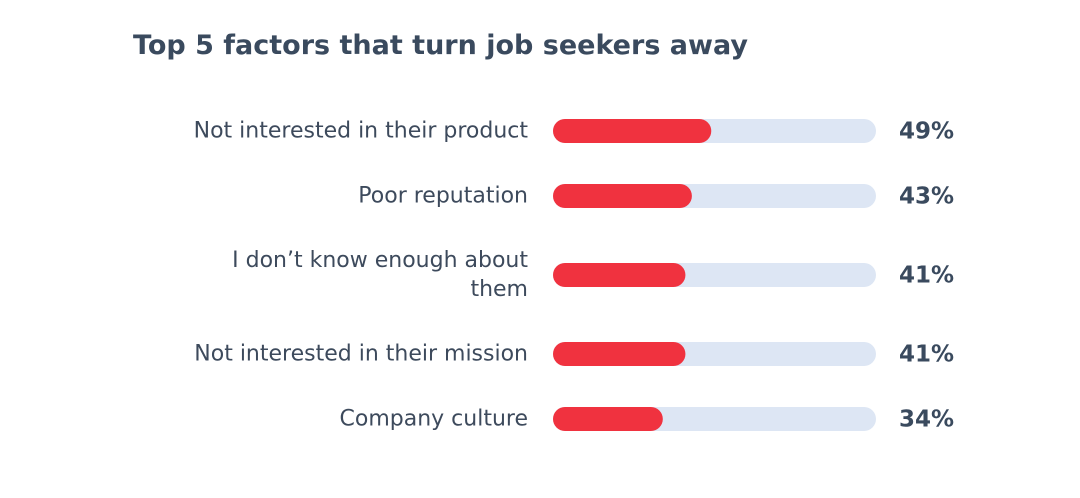 This screenshot has width=1080, height=498. I want to click on category-label: Company culture, so click(433, 419).